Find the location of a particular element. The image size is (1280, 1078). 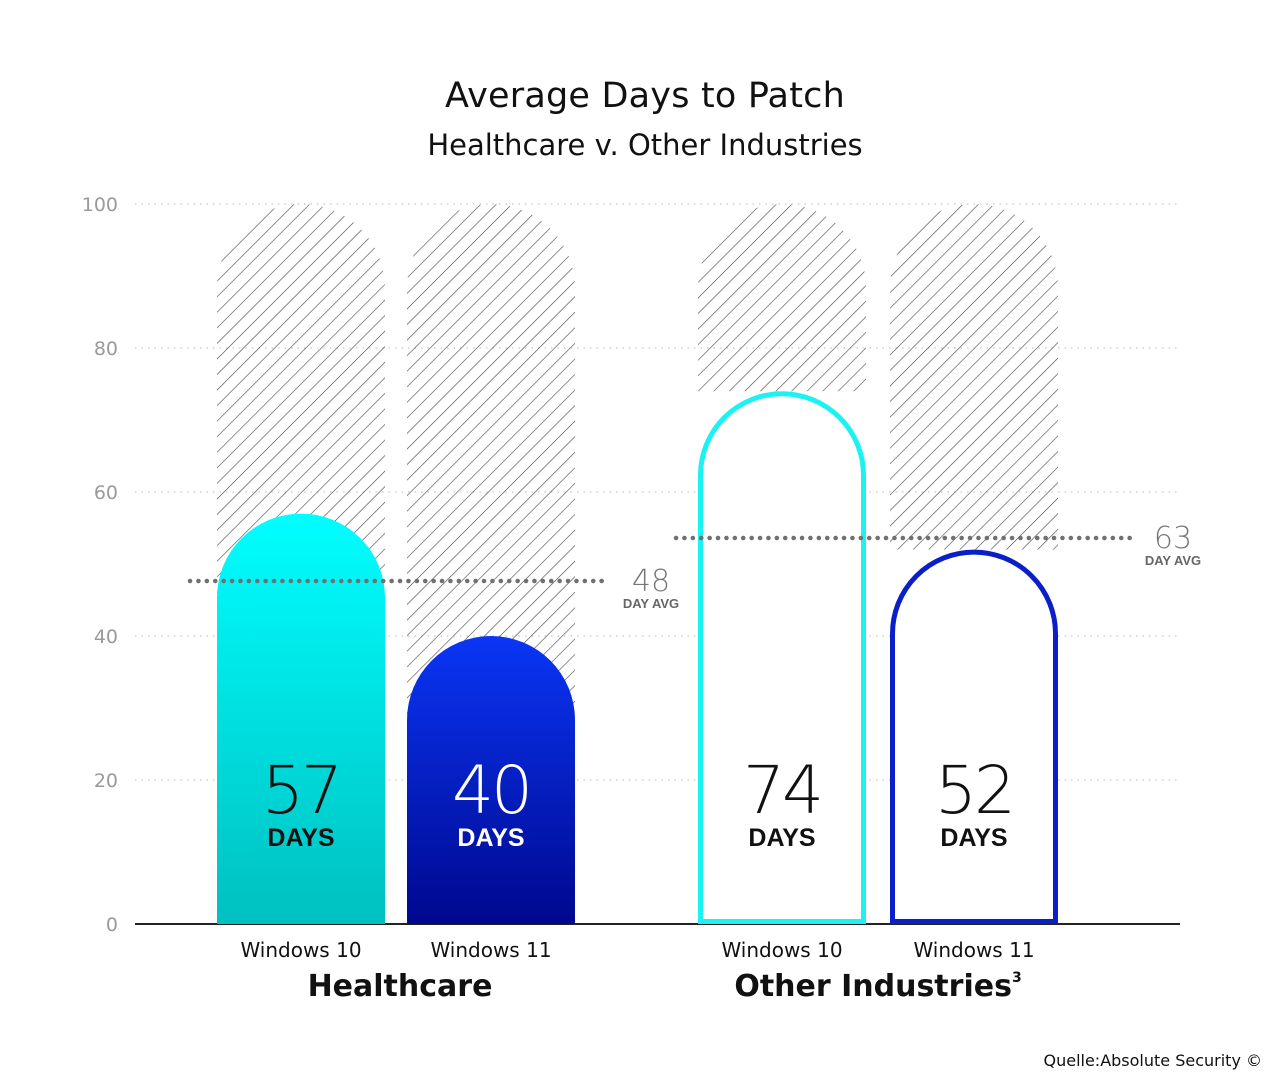

bar-value-label: 52 is located at coordinates (974, 790).